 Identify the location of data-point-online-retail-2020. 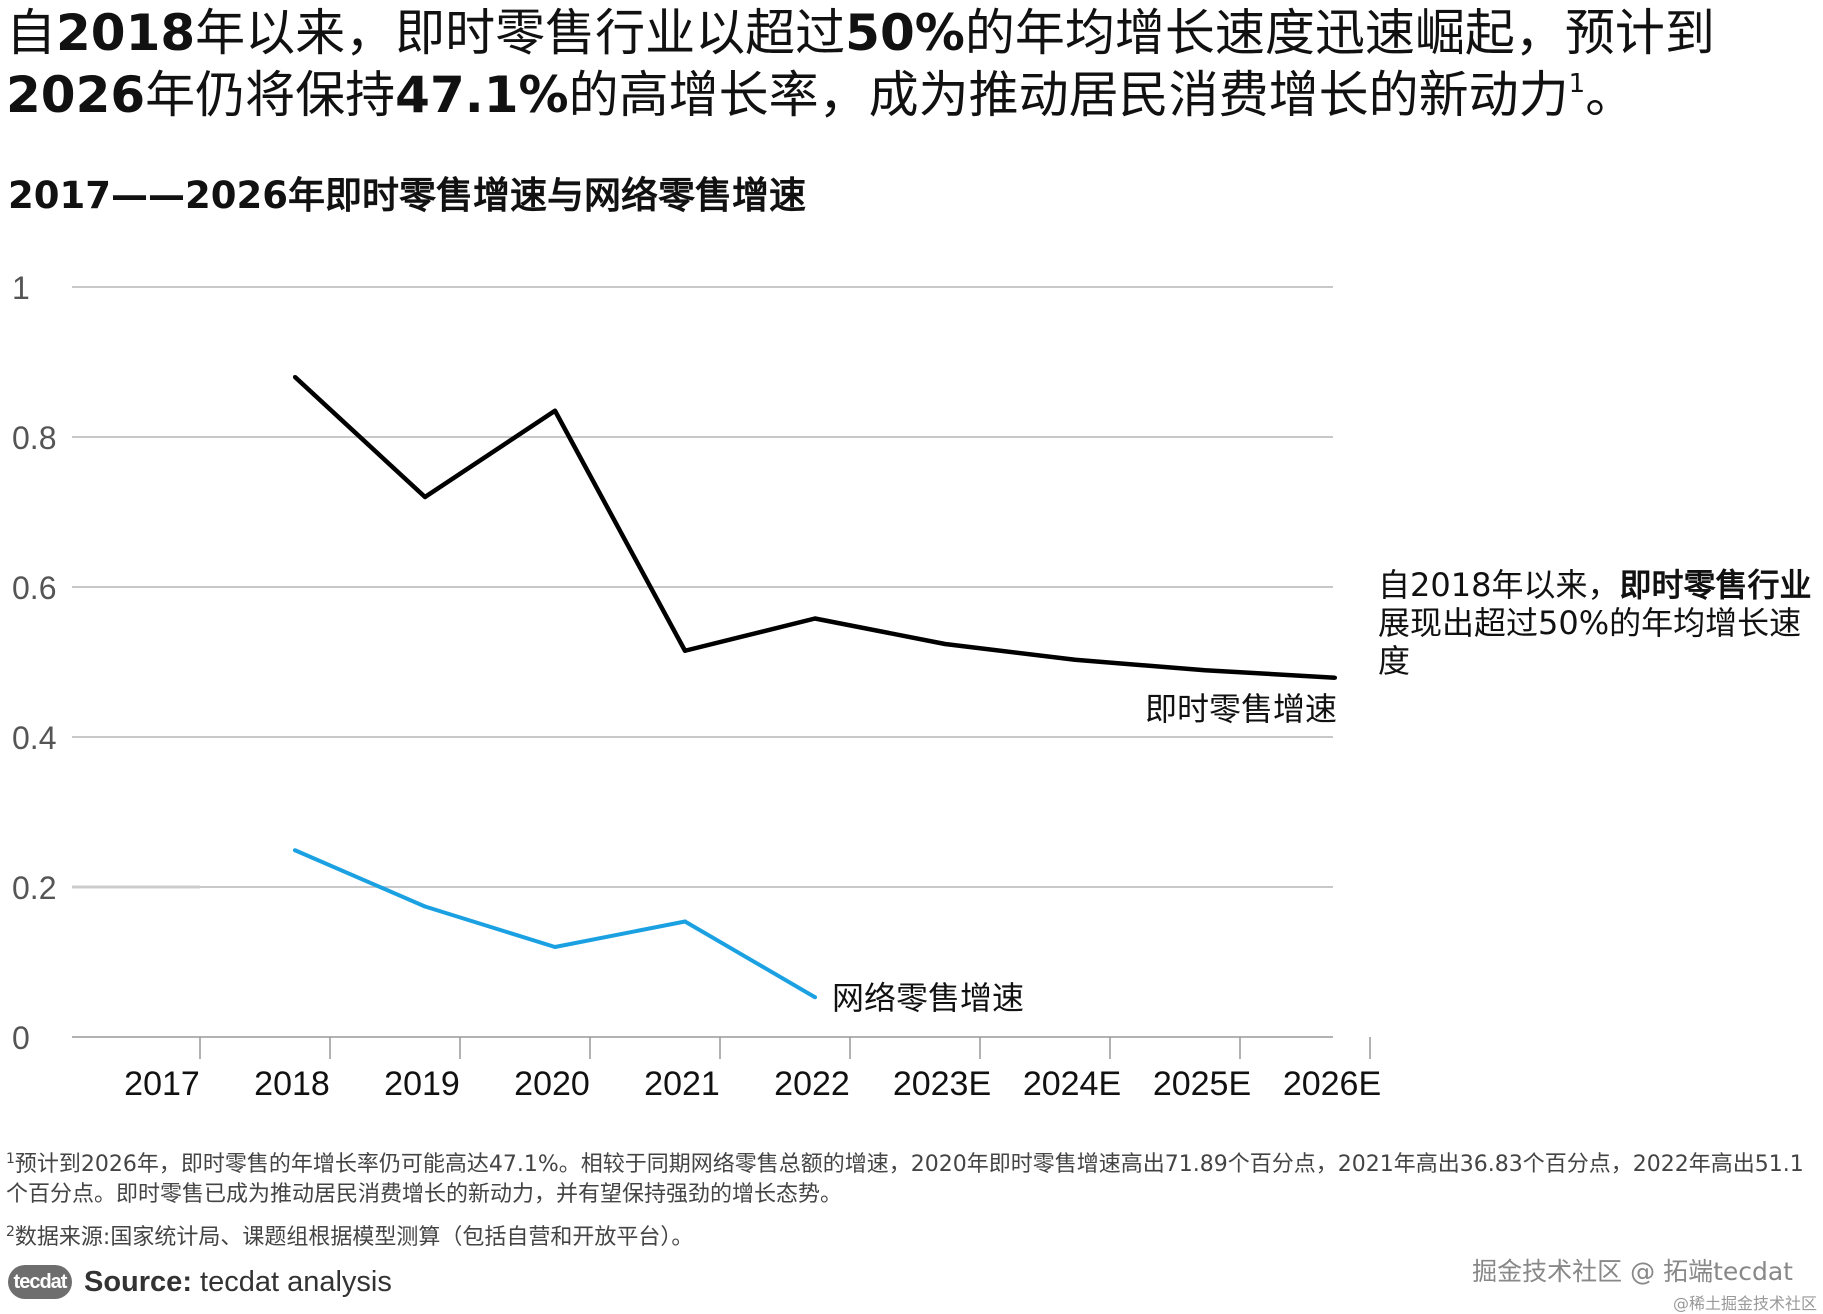
(555, 947).